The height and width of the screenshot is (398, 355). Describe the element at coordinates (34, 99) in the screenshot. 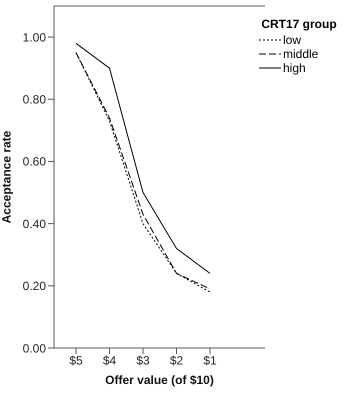

I see `y-tick-label: 0.80` at that location.